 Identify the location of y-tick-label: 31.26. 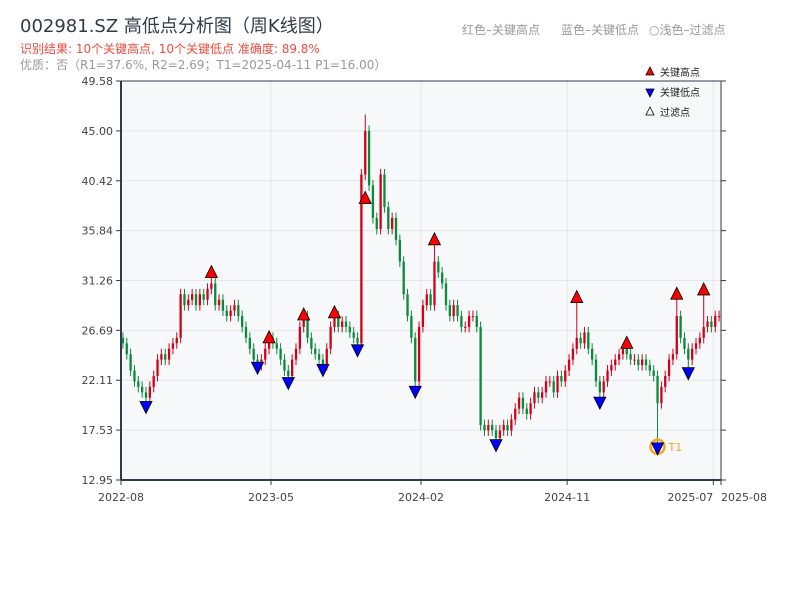
(98, 281).